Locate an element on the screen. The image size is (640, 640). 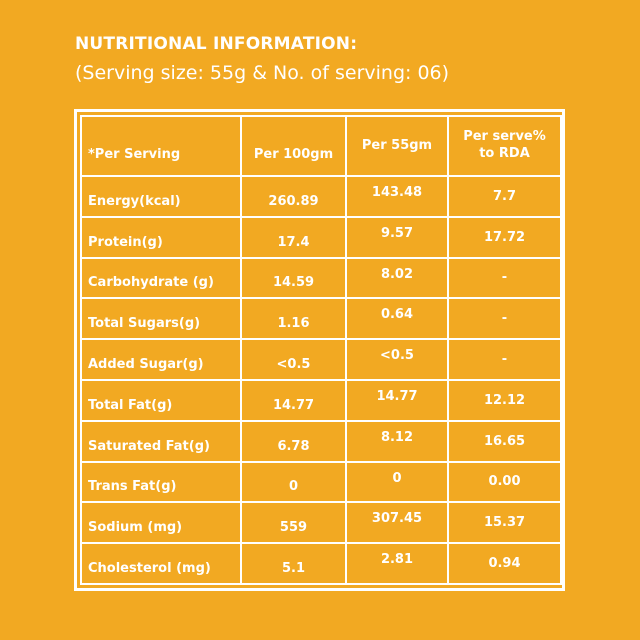
nutrient-name: Cholesterol (mg) is located at coordinates (161, 563).